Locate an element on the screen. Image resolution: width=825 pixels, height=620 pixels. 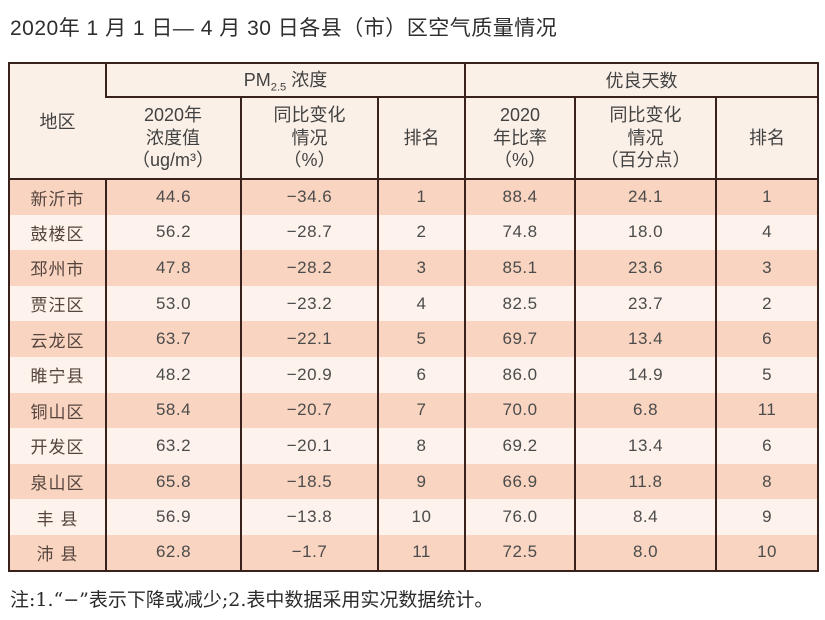
header-pm-value: 2020年 浓度值 （ug/m³） is located at coordinates (173, 138).